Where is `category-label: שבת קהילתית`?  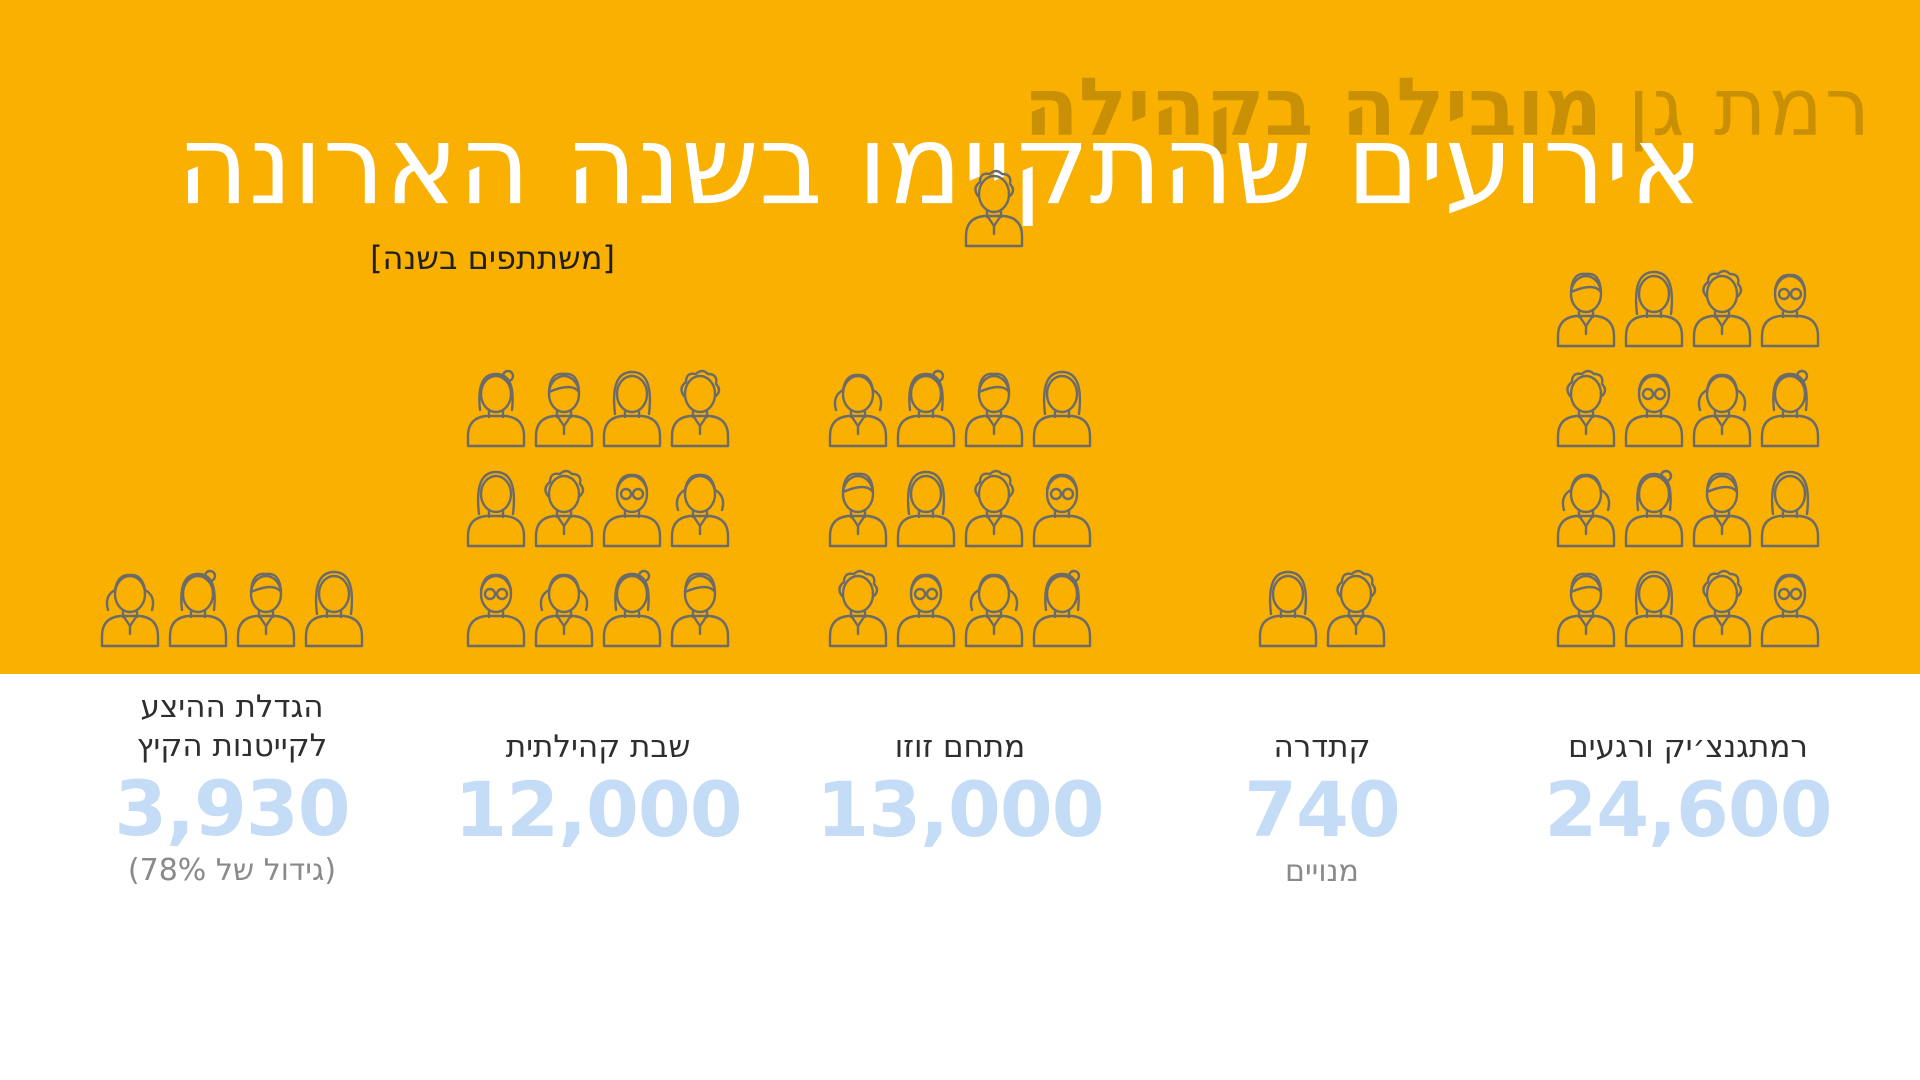 category-label: שבת קהילתית is located at coordinates (598, 747).